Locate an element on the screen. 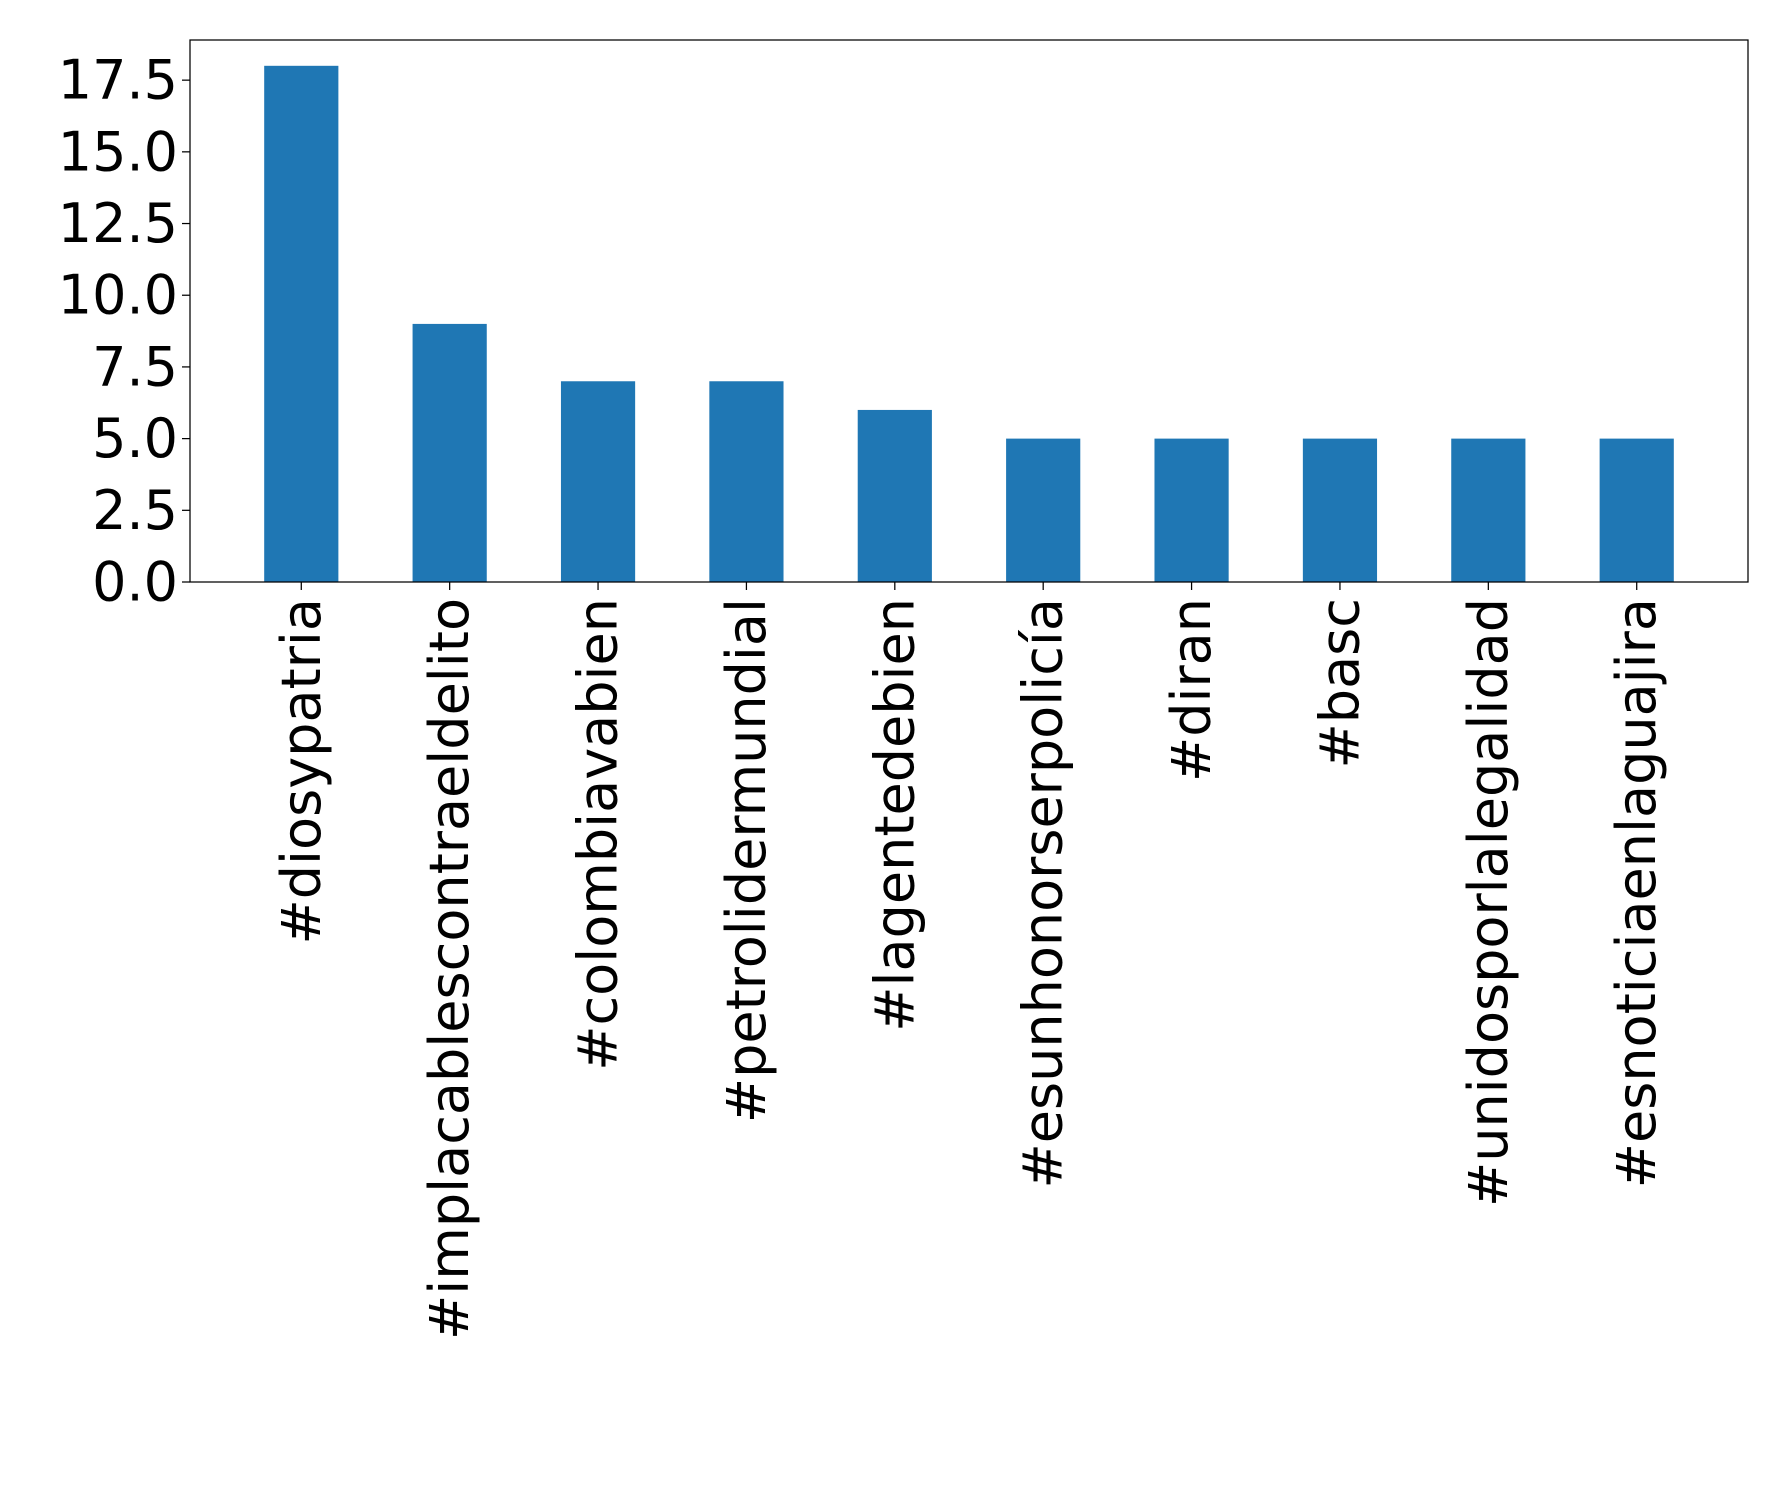 The height and width of the screenshot is (1487, 1778). x-tick-label: #petrolidermundial is located at coordinates (746, 860).